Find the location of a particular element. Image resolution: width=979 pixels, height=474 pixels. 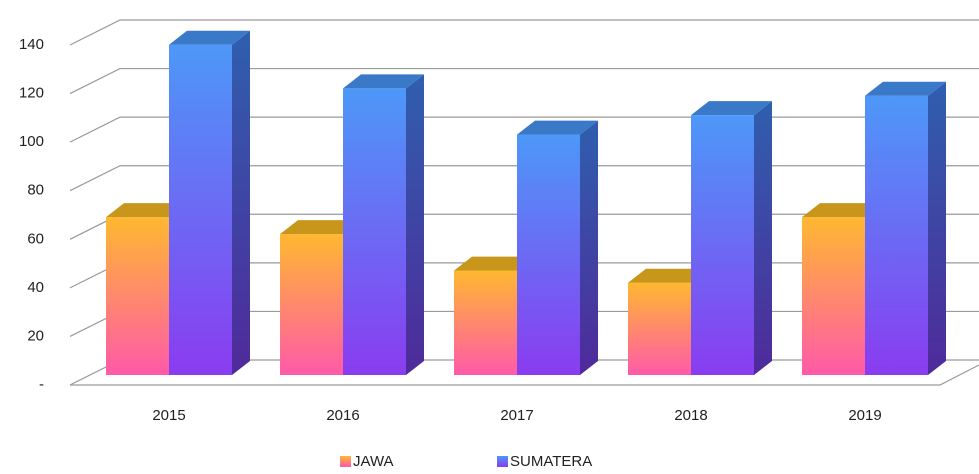

y-tick-label: 80 is located at coordinates (35, 190).